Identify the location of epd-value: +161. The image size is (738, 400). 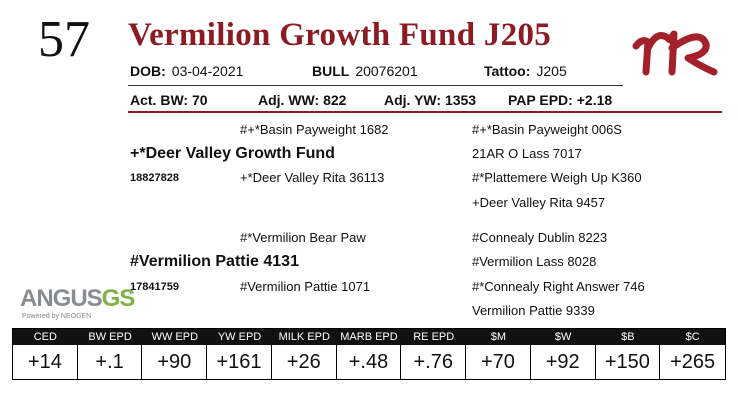
(239, 362).